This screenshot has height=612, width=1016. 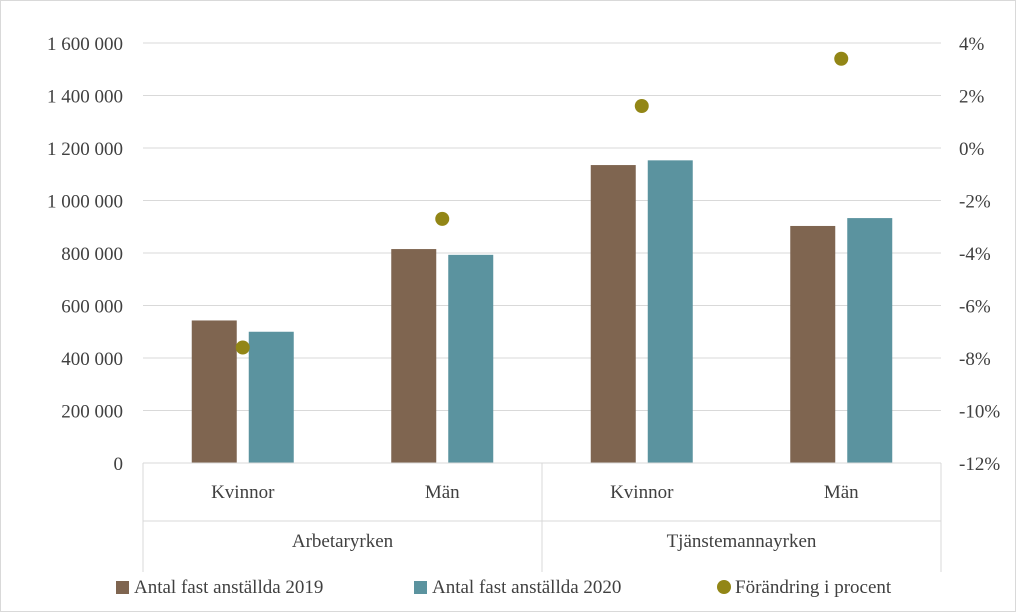 I want to click on y-right-tick-label: -2%, so click(x=975, y=202).